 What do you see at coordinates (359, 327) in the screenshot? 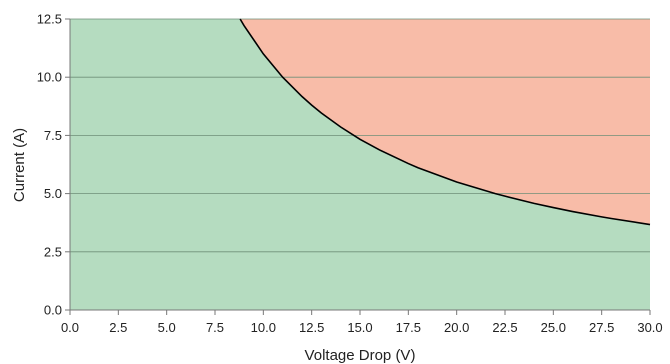
I see `x-tick-label: 15.0` at bounding box center [359, 327].